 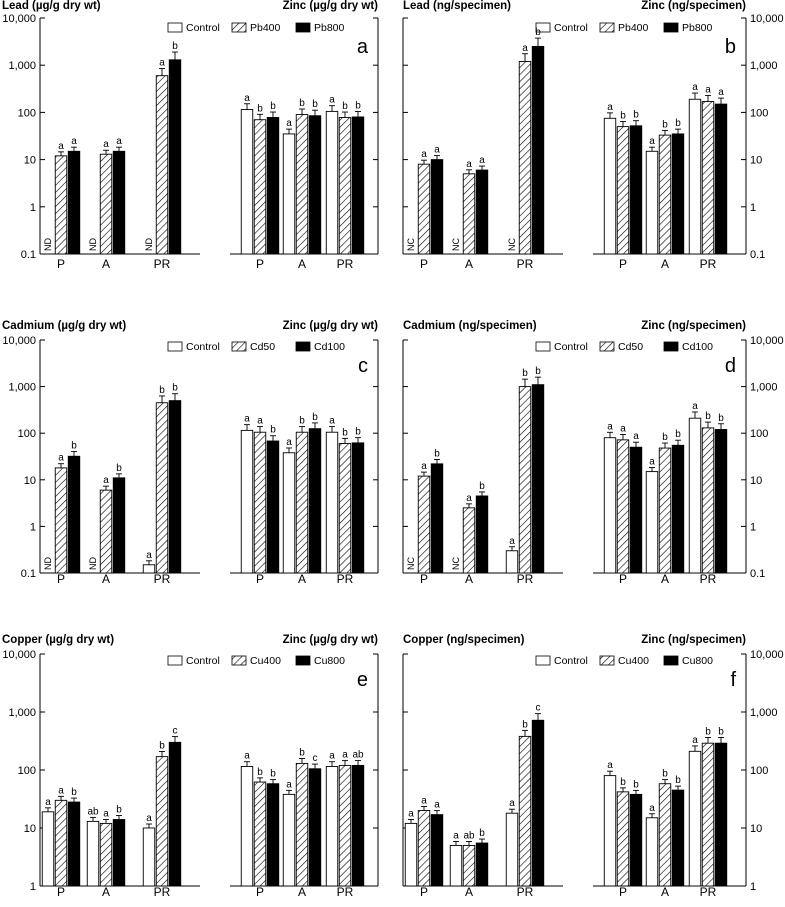 I want to click on y-tick-label: 10, so click(x=30, y=161).